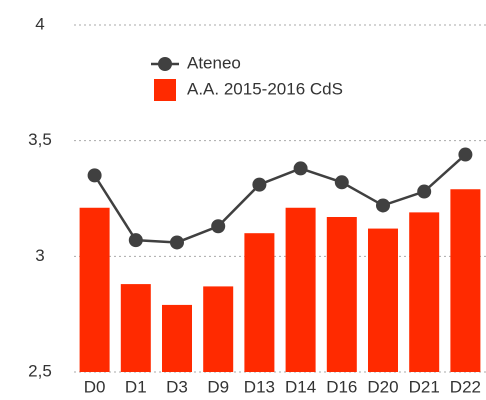  I want to click on x-tick-label: D13, so click(259, 386).